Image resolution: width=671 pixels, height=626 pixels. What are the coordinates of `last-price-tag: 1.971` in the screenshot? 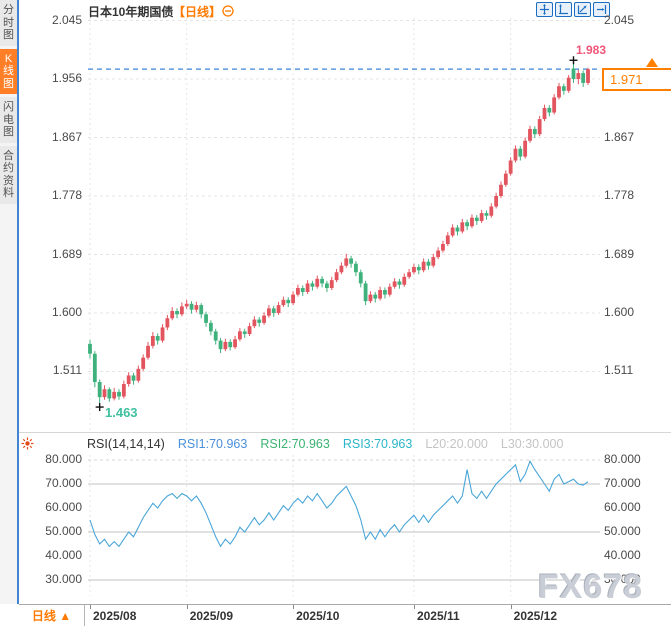 It's located at (636, 79).